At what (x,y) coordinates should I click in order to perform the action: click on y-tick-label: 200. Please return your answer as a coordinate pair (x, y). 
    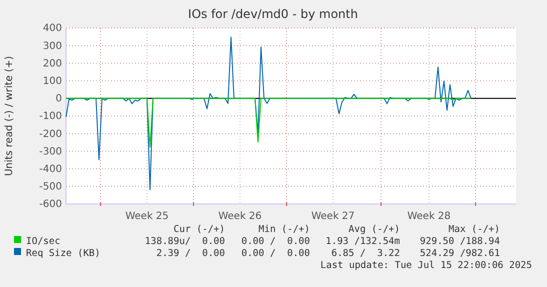
    Looking at the image, I should click on (52, 64).